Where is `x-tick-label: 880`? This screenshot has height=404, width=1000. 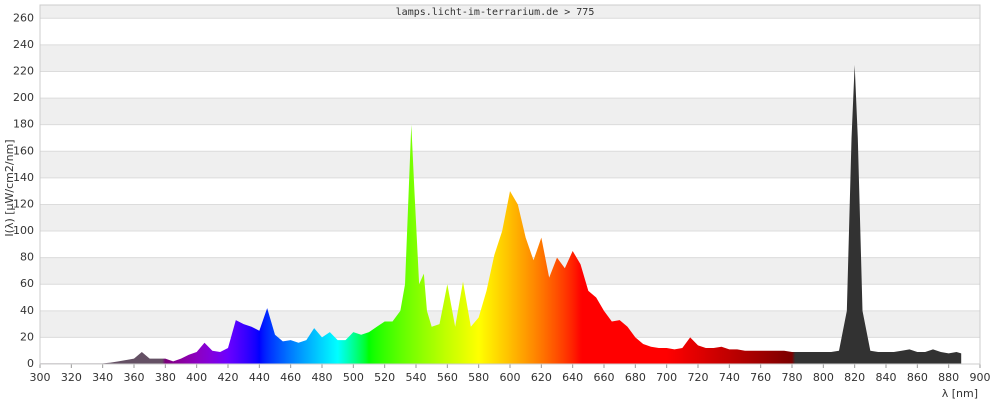 x-tick-label: 880 is located at coordinates (948, 377).